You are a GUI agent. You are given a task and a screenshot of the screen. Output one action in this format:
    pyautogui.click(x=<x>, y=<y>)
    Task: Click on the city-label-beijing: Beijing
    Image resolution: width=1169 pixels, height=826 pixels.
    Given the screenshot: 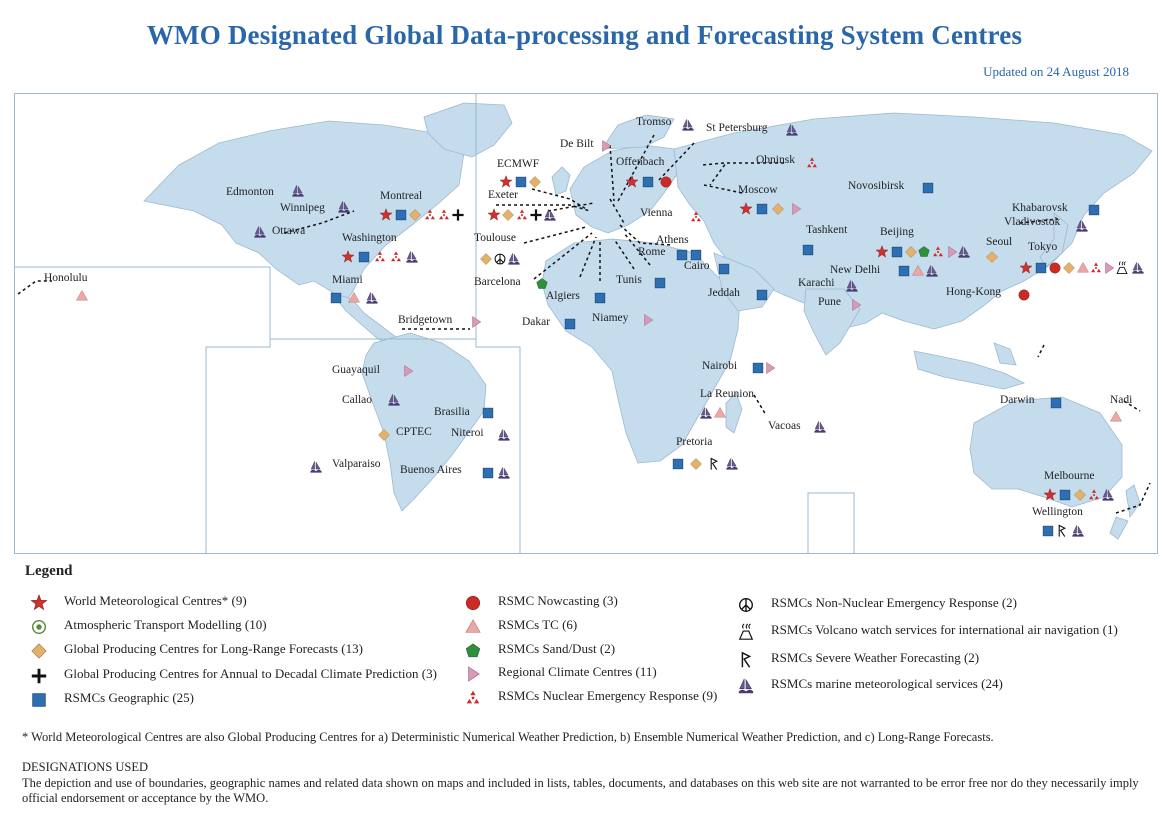 What is the action you would take?
    pyautogui.click(x=897, y=232)
    